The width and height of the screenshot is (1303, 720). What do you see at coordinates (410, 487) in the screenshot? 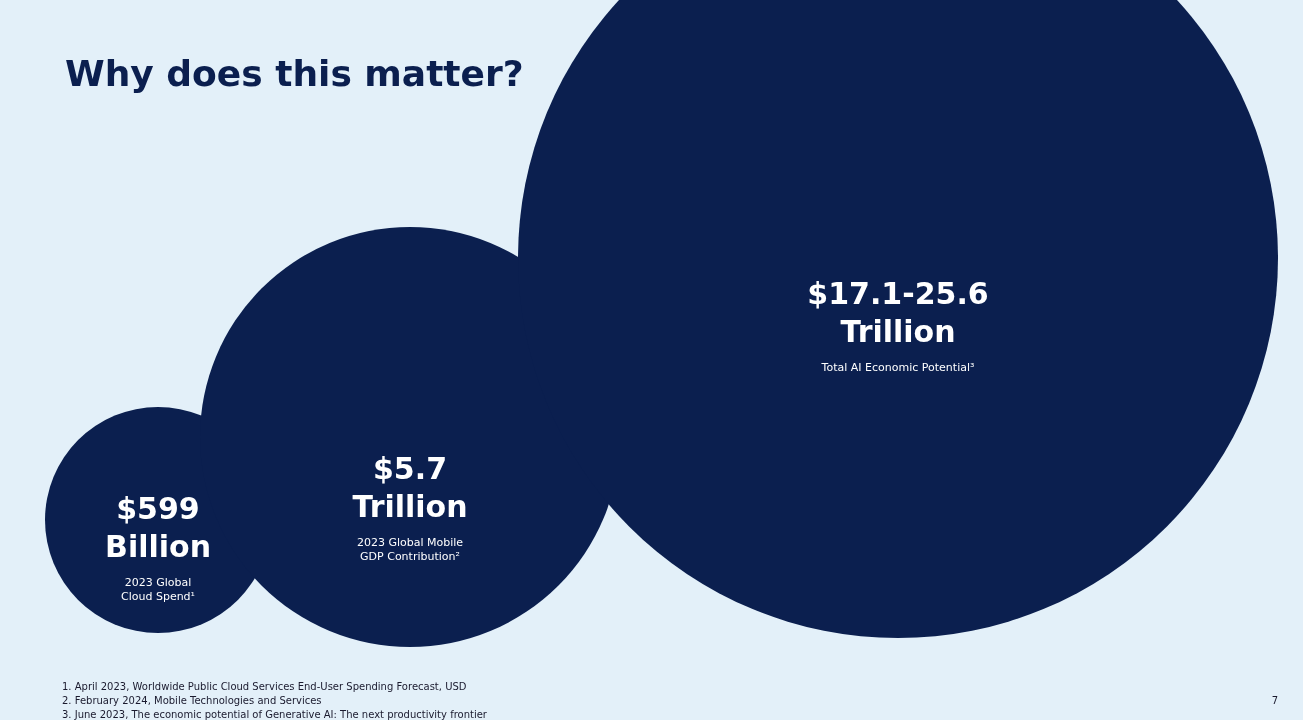
I see `data-label: $5.7 Trillion` at bounding box center [410, 487].